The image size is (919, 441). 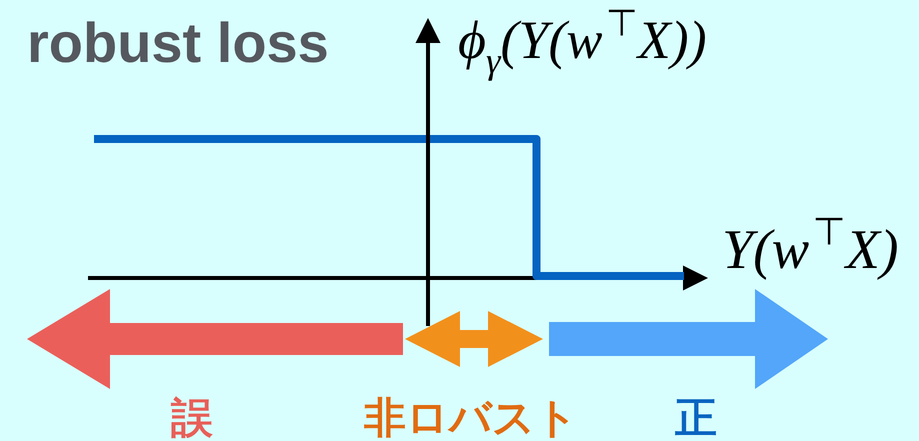 What do you see at coordinates (191, 417) in the screenshot?
I see `text: 誤` at bounding box center [191, 417].